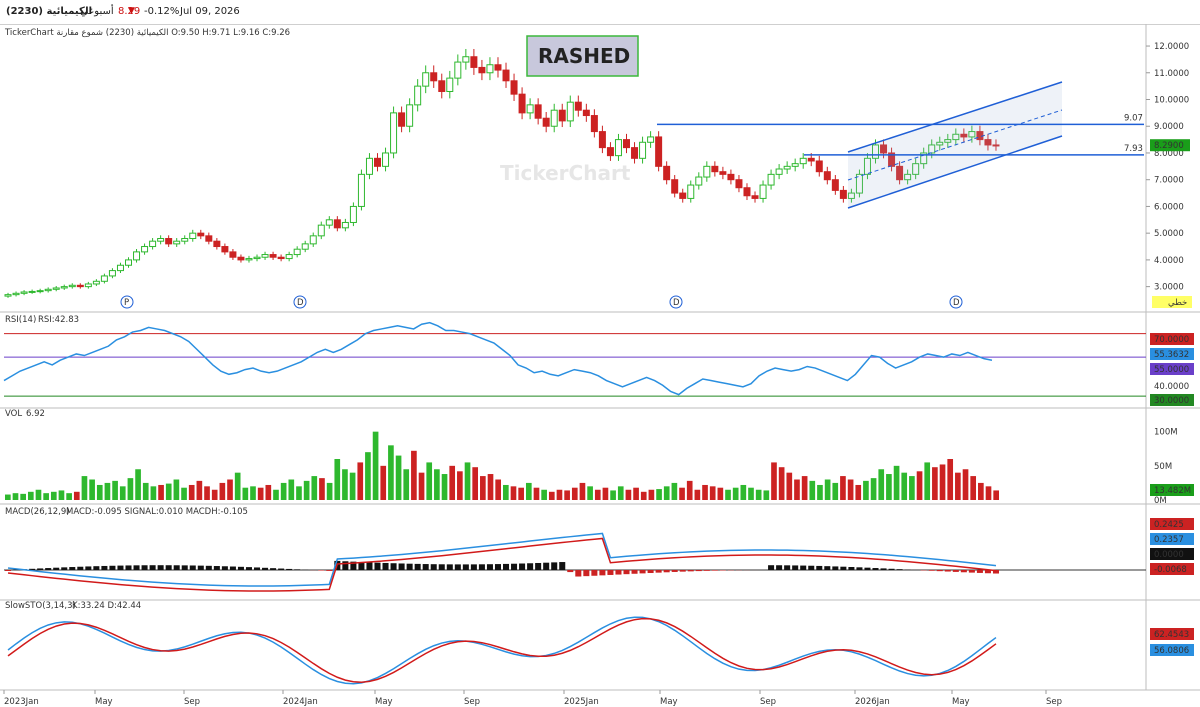 The image size is (1200, 707). I want to click on signal-marker, so click(956, 302).